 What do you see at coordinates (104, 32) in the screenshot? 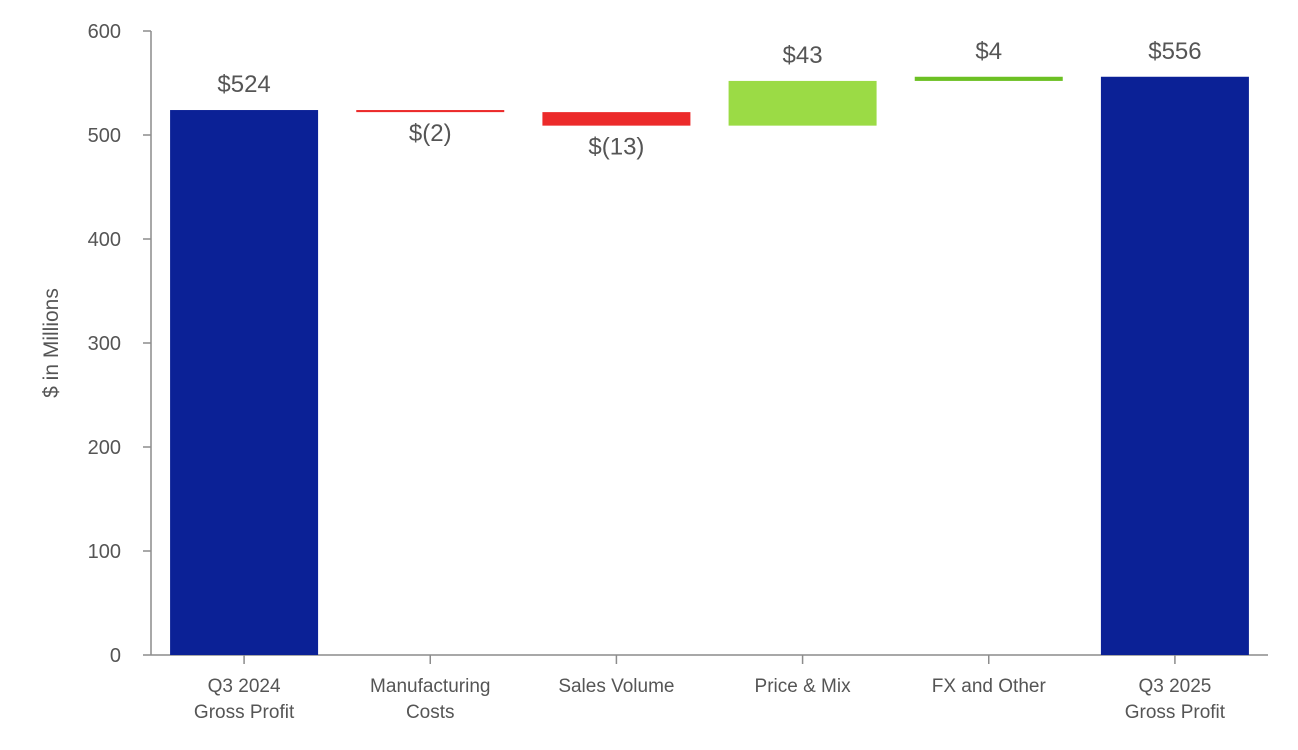
I see `y-tick-label: 600` at bounding box center [104, 32].